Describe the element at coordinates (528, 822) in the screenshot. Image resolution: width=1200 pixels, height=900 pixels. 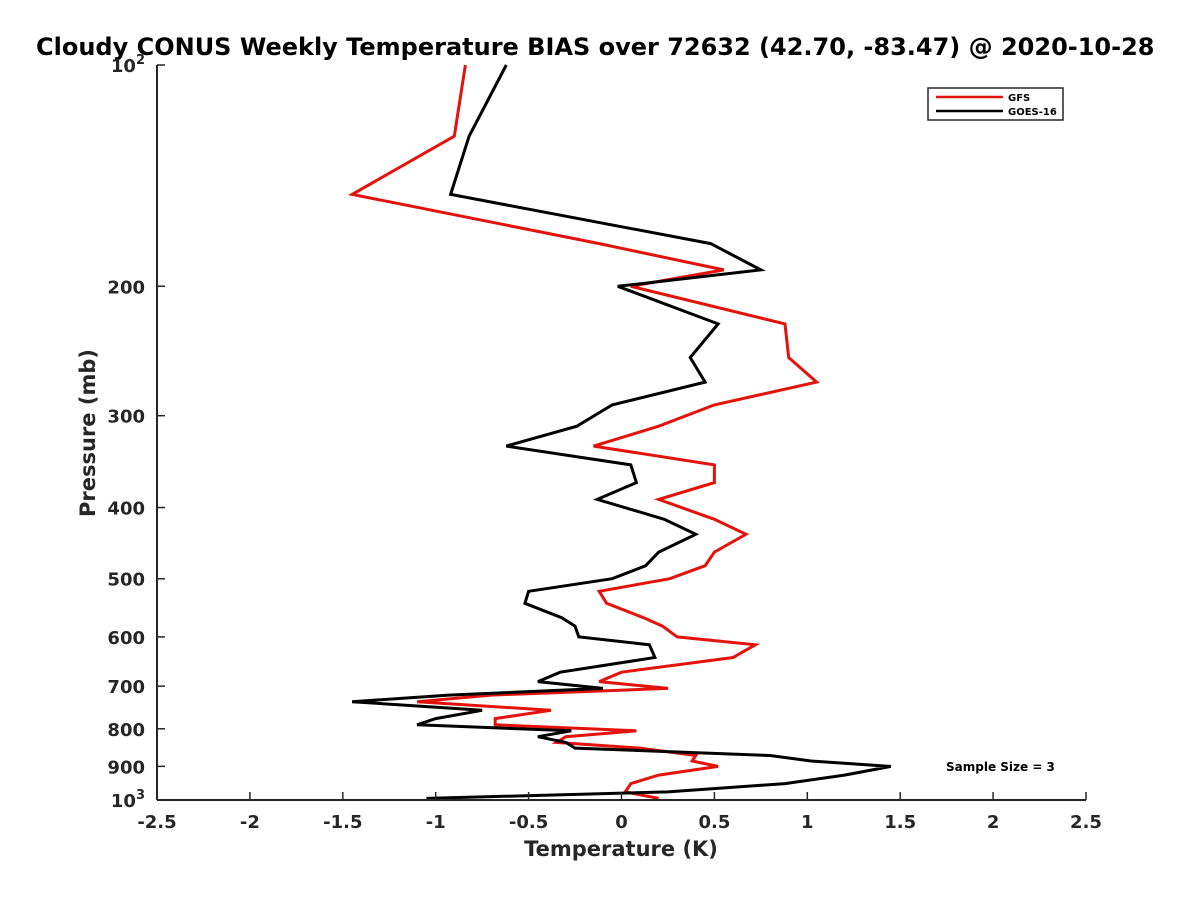
I see `x-tick-label: -0.5` at that location.